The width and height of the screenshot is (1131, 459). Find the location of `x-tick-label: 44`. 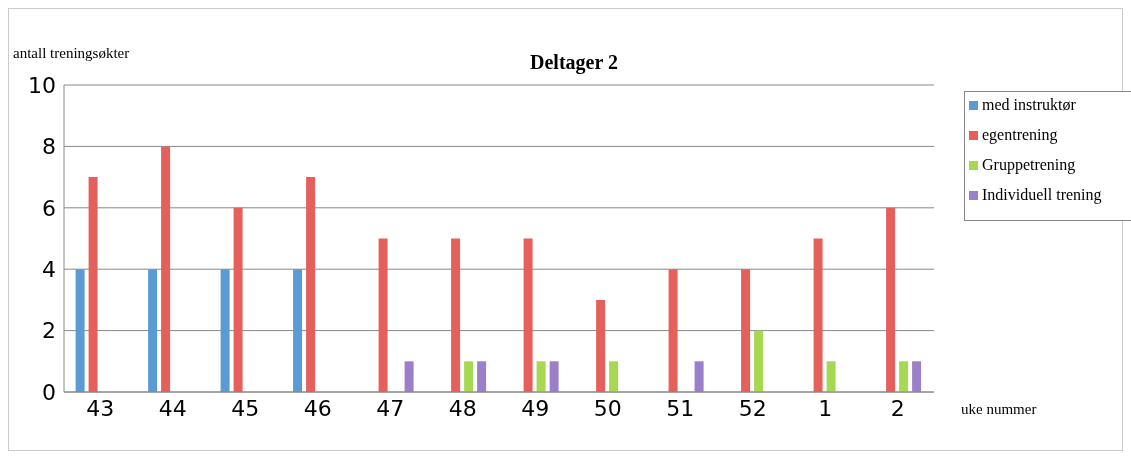

x-tick-label: 44 is located at coordinates (172, 408).